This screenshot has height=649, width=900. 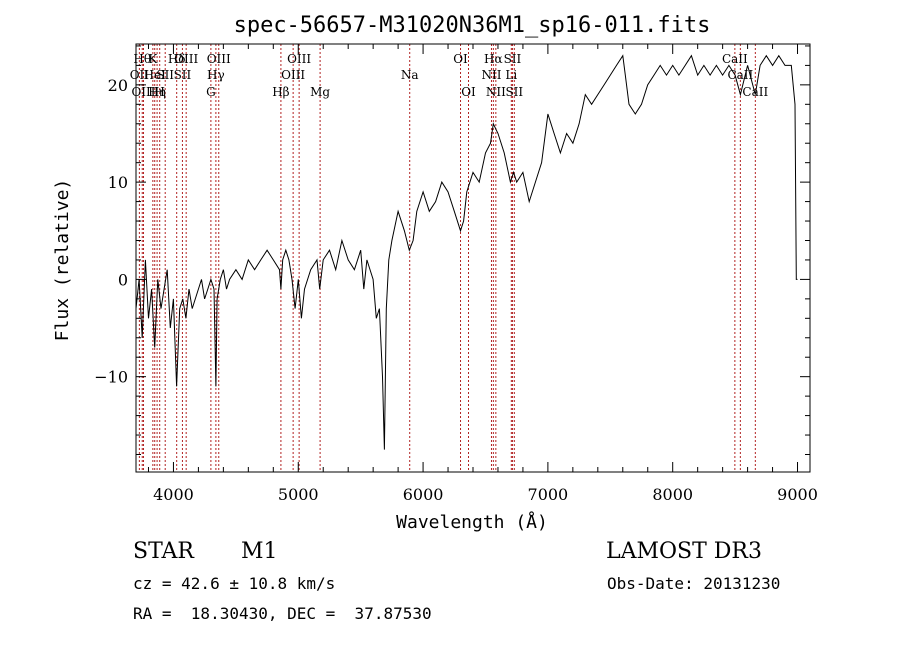 I want to click on object-class: STAR, so click(x=163, y=551).